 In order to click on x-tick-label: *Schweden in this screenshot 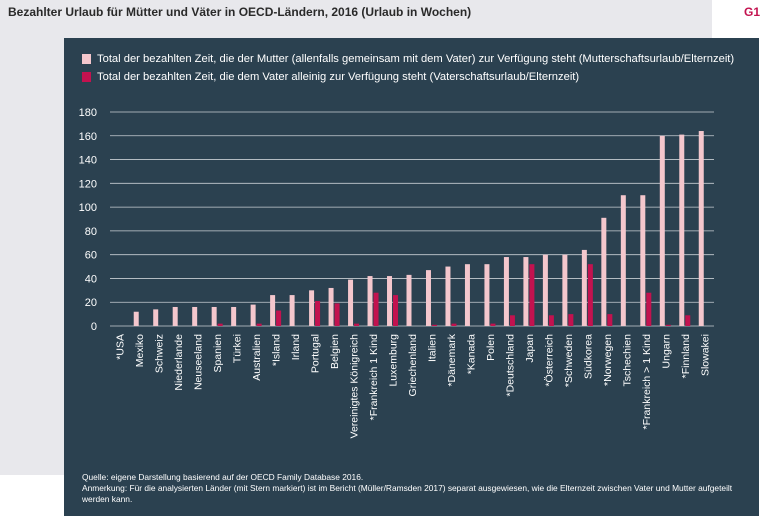, I will do `click(569, 360)`.